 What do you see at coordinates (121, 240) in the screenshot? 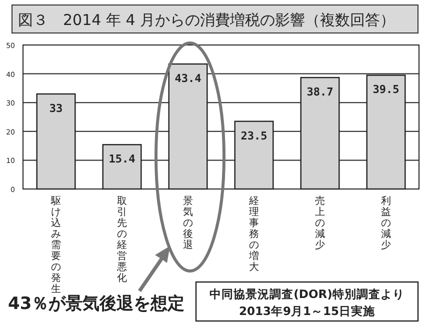
I see `x-tick-label: 取引先の経営悪化` at bounding box center [121, 240].